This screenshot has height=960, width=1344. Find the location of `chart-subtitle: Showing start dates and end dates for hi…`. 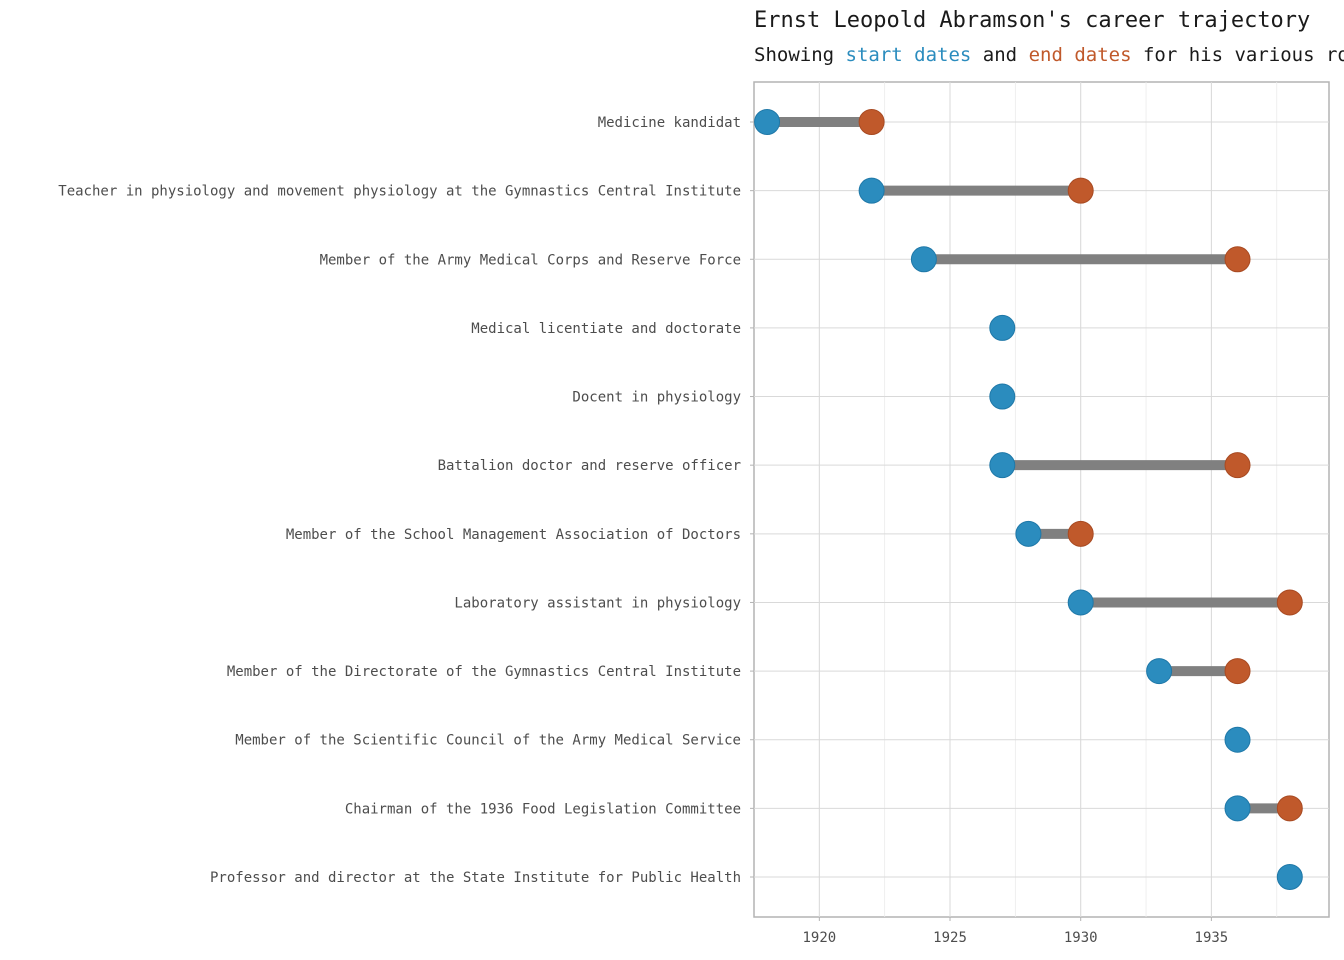

chart-subtitle: Showing start dates and end dates for hi… is located at coordinates (1049, 55).